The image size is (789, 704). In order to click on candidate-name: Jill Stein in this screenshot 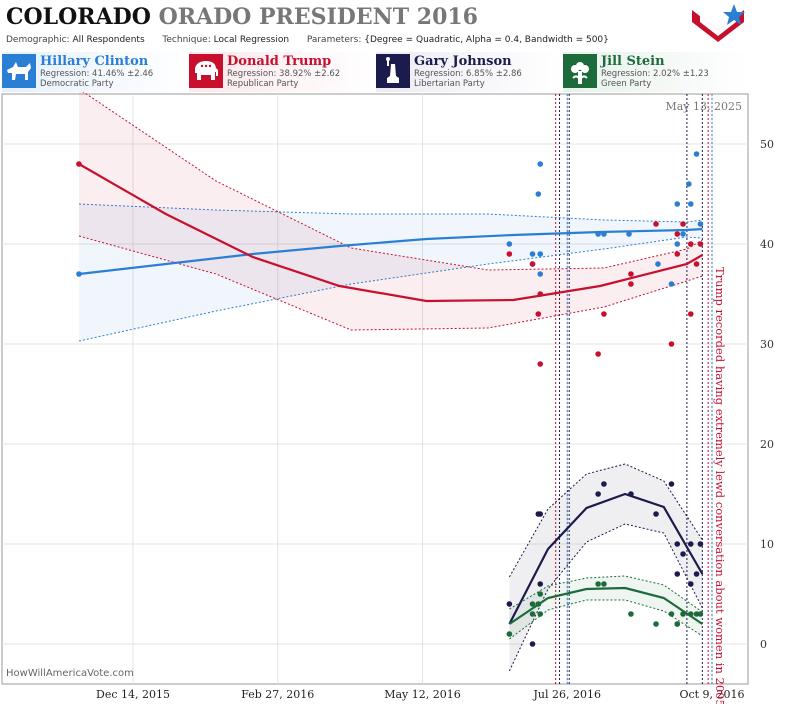, I will do `click(633, 61)`.